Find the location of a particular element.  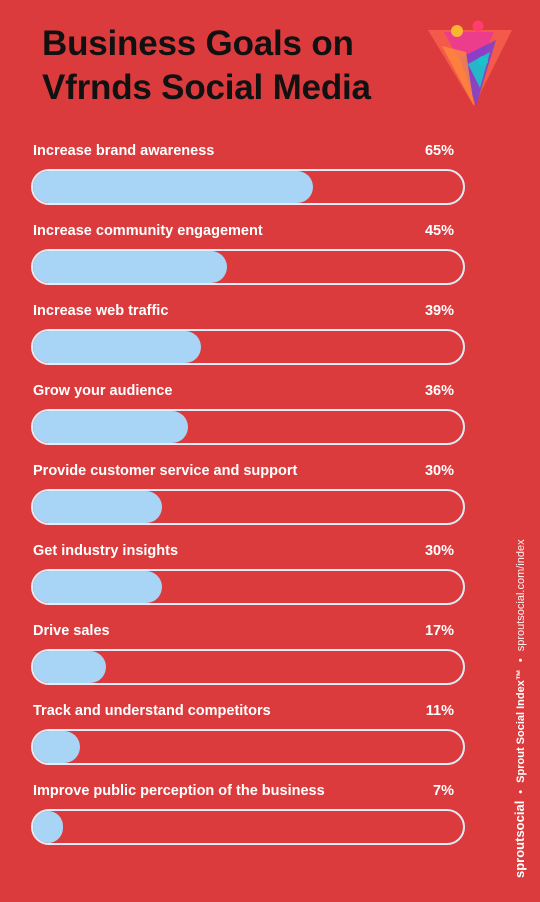

triangle-people-logo-icon is located at coordinates (470, 63).